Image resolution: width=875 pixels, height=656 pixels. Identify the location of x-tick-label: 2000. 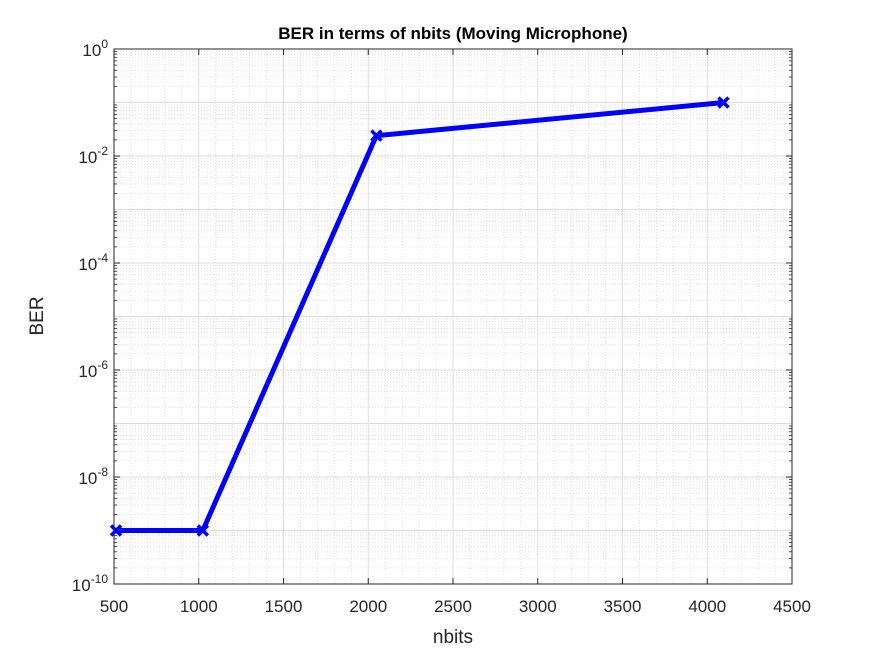
(368, 606).